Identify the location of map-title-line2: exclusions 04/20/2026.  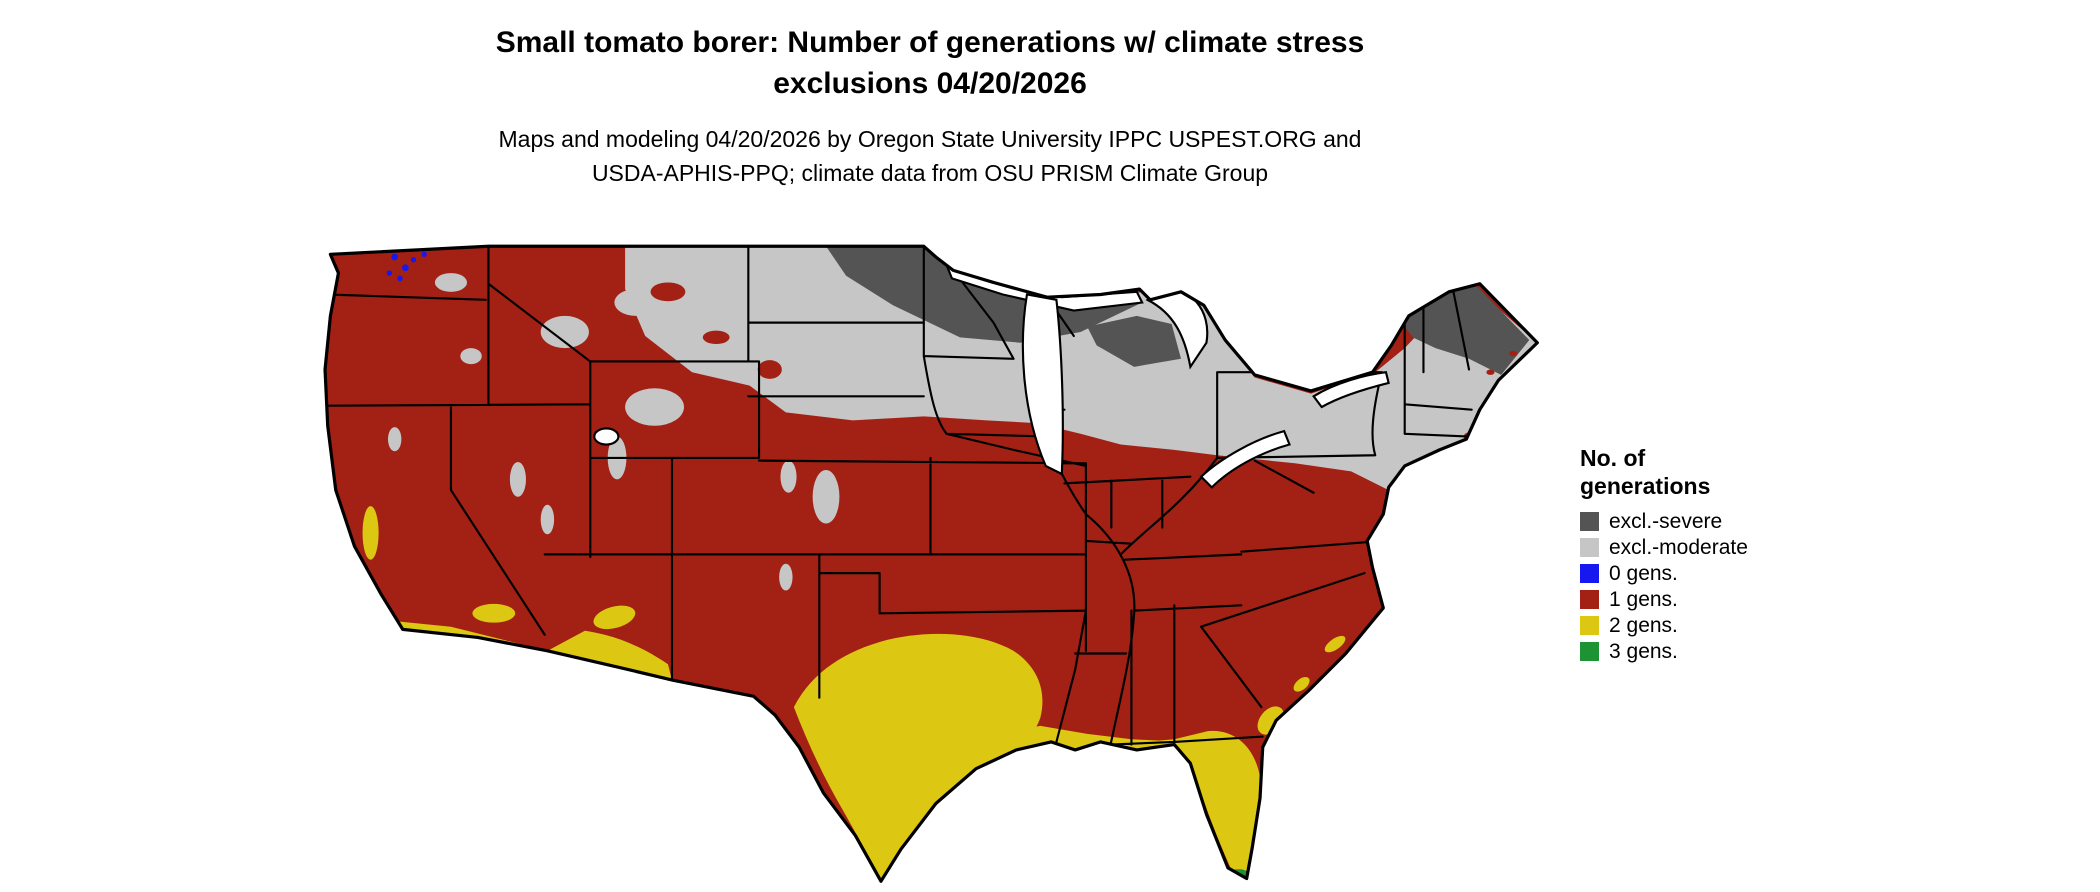
(930, 83).